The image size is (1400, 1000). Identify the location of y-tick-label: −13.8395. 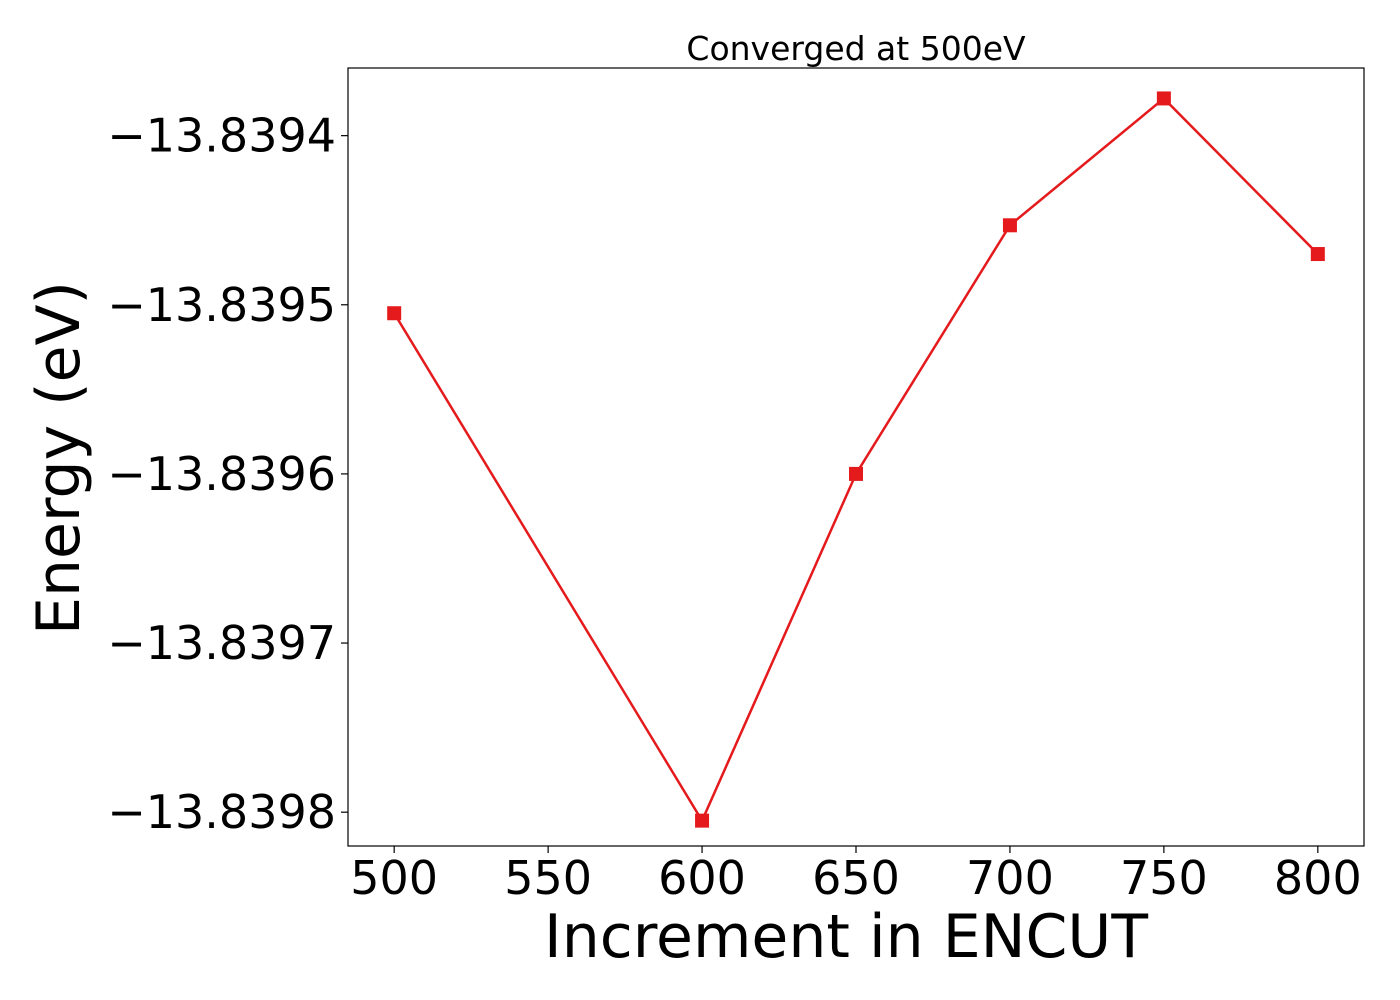
(221, 305).